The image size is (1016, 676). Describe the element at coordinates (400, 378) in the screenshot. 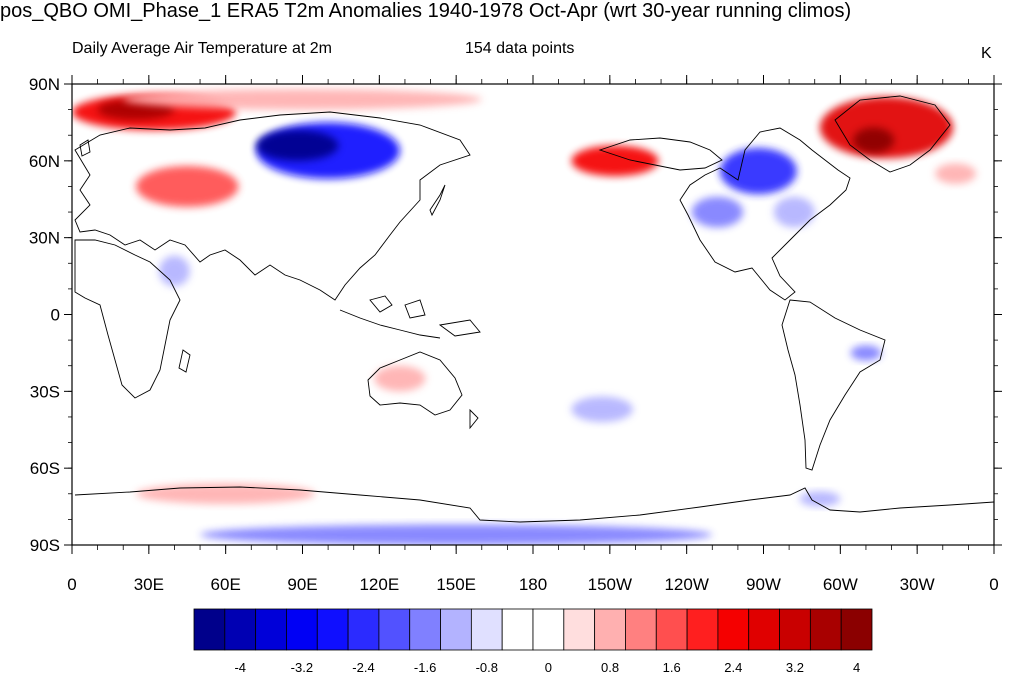

I see `anomaly-australia-warm` at that location.